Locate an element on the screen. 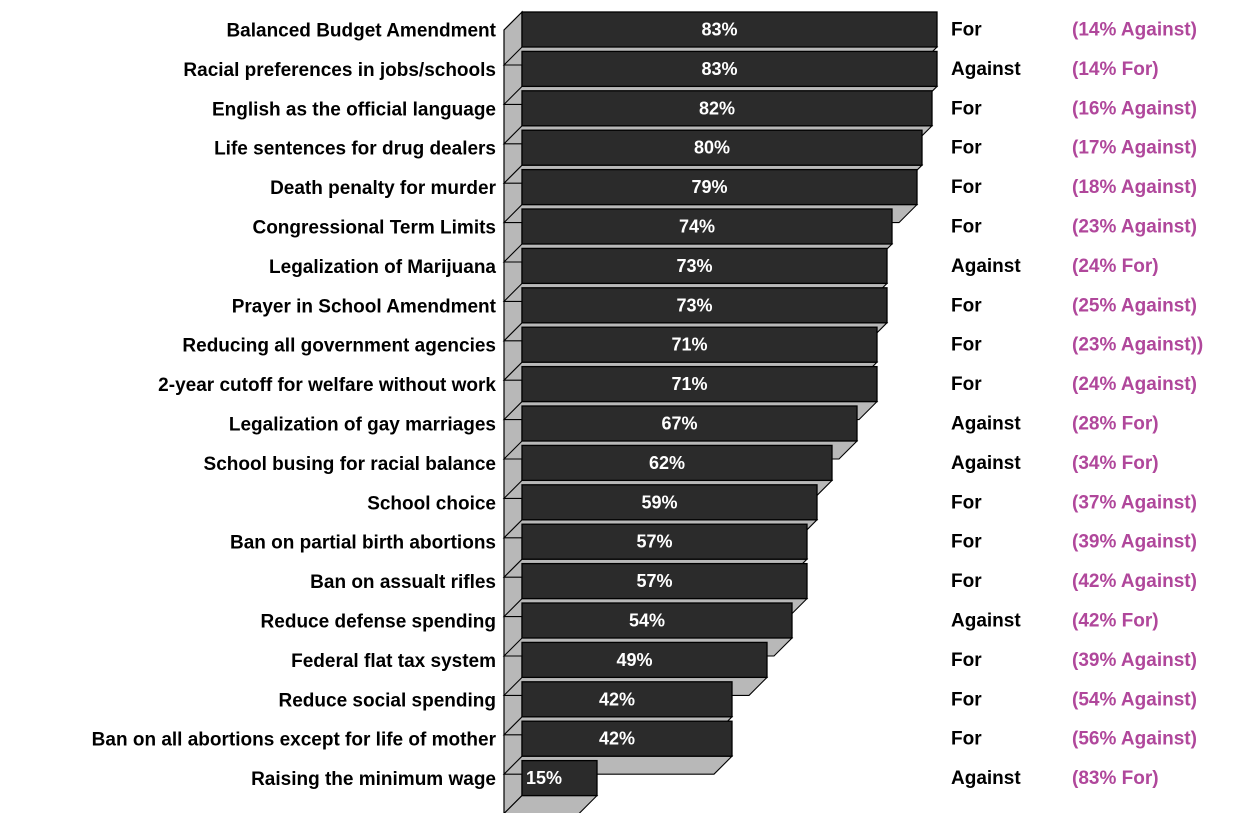 Image resolution: width=1249 pixels, height=813 pixels. opposition-label: (24% Against) is located at coordinates (1134, 384).